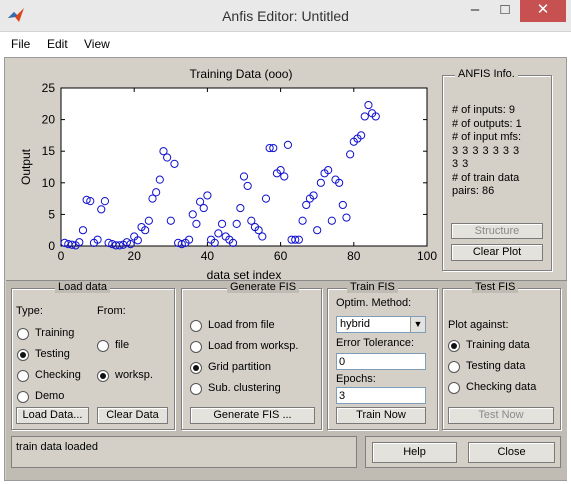 The width and height of the screenshot is (571, 484). What do you see at coordinates (196, 347) in the screenshot?
I see `radio-load-from-workspace` at bounding box center [196, 347].